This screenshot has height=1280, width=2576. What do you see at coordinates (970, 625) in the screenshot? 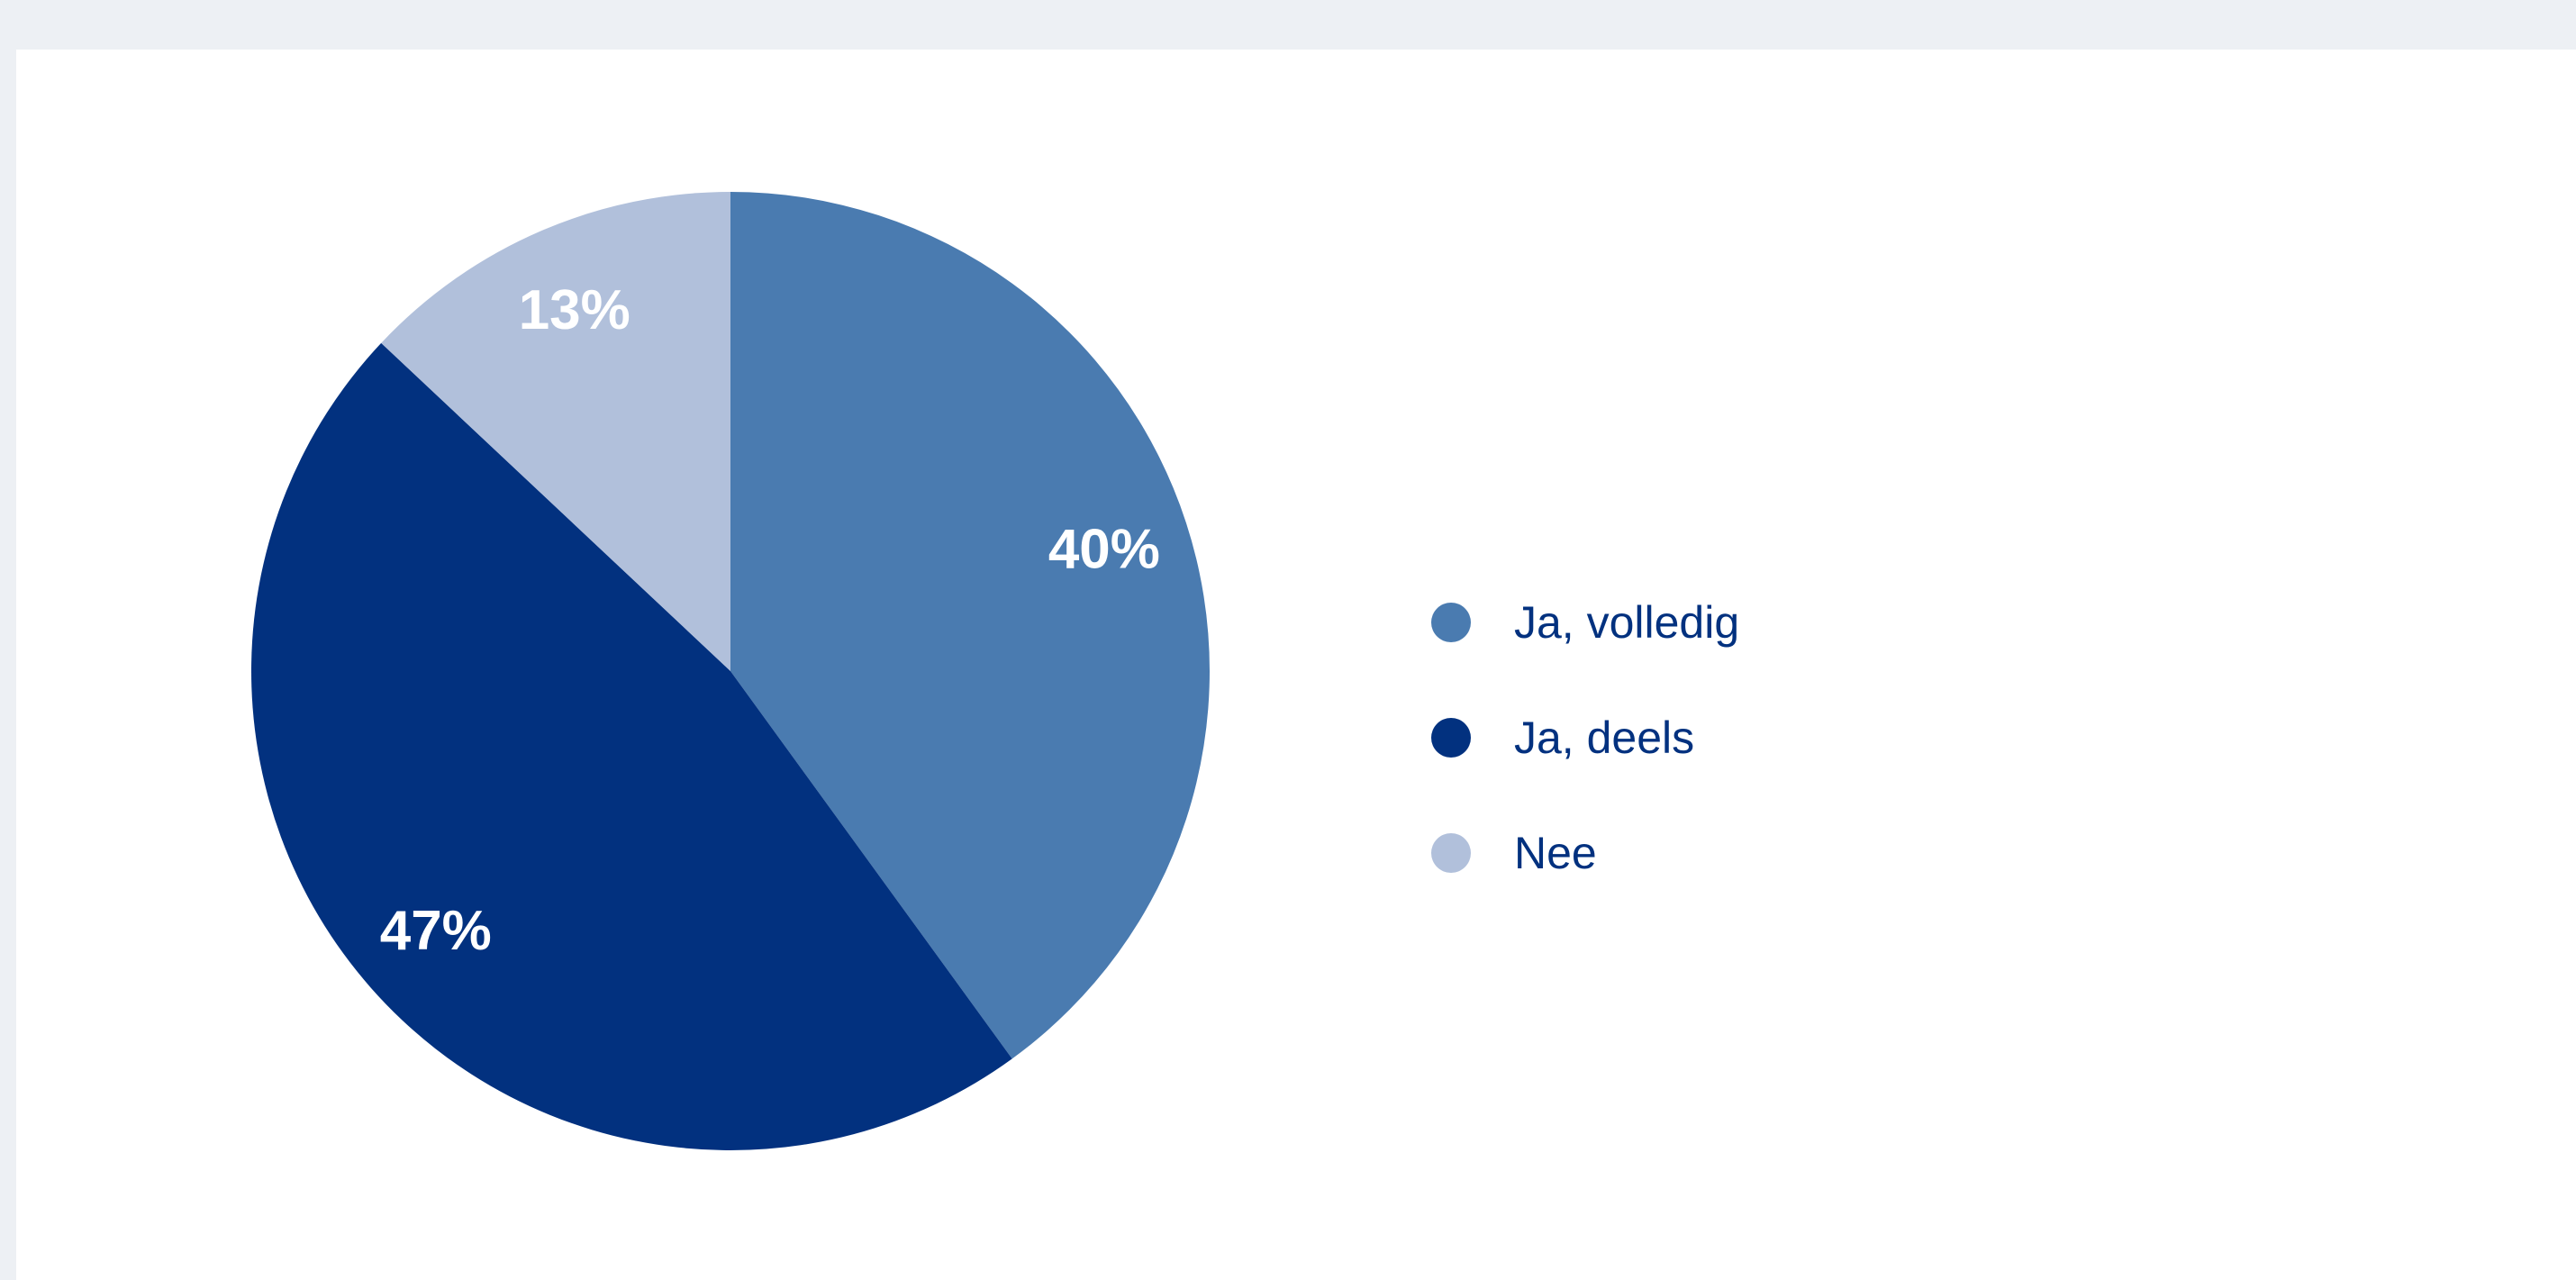
I see `pie-slice-ja-volledig` at bounding box center [970, 625].